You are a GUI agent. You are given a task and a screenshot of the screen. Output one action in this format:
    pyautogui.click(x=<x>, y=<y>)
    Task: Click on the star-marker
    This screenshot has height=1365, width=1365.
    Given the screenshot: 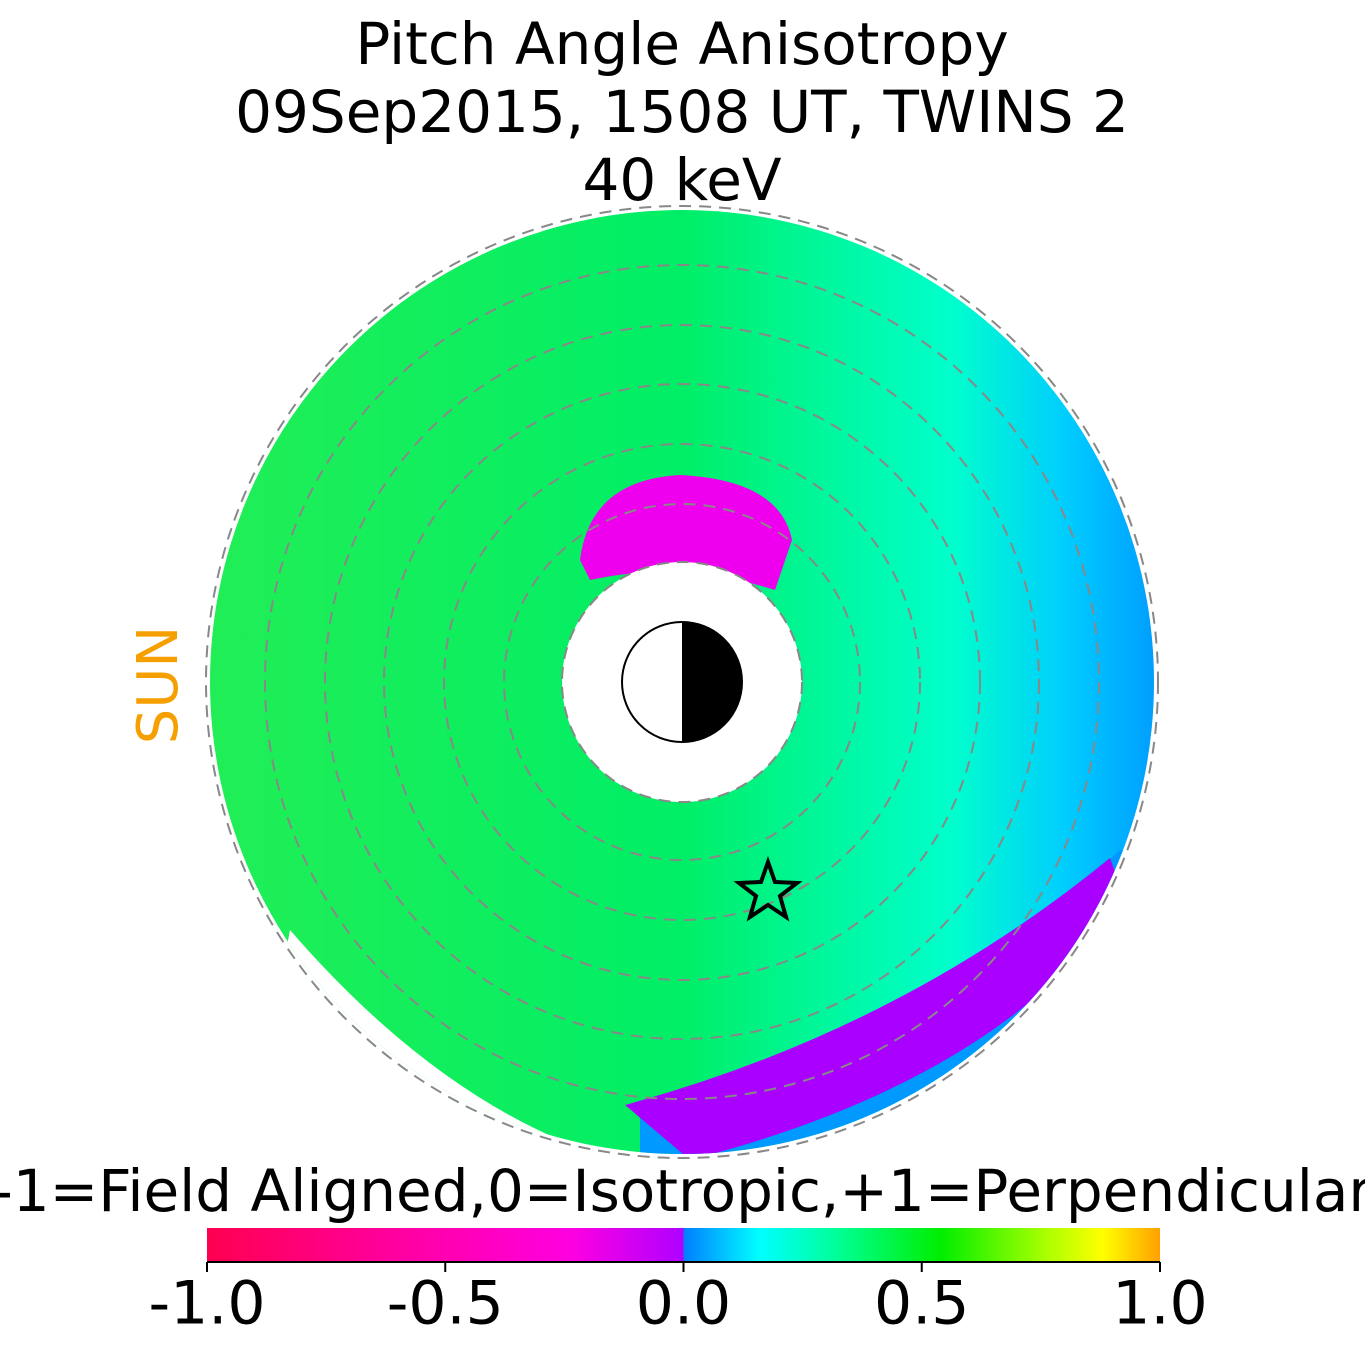 What is the action you would take?
    pyautogui.click(x=768, y=888)
    